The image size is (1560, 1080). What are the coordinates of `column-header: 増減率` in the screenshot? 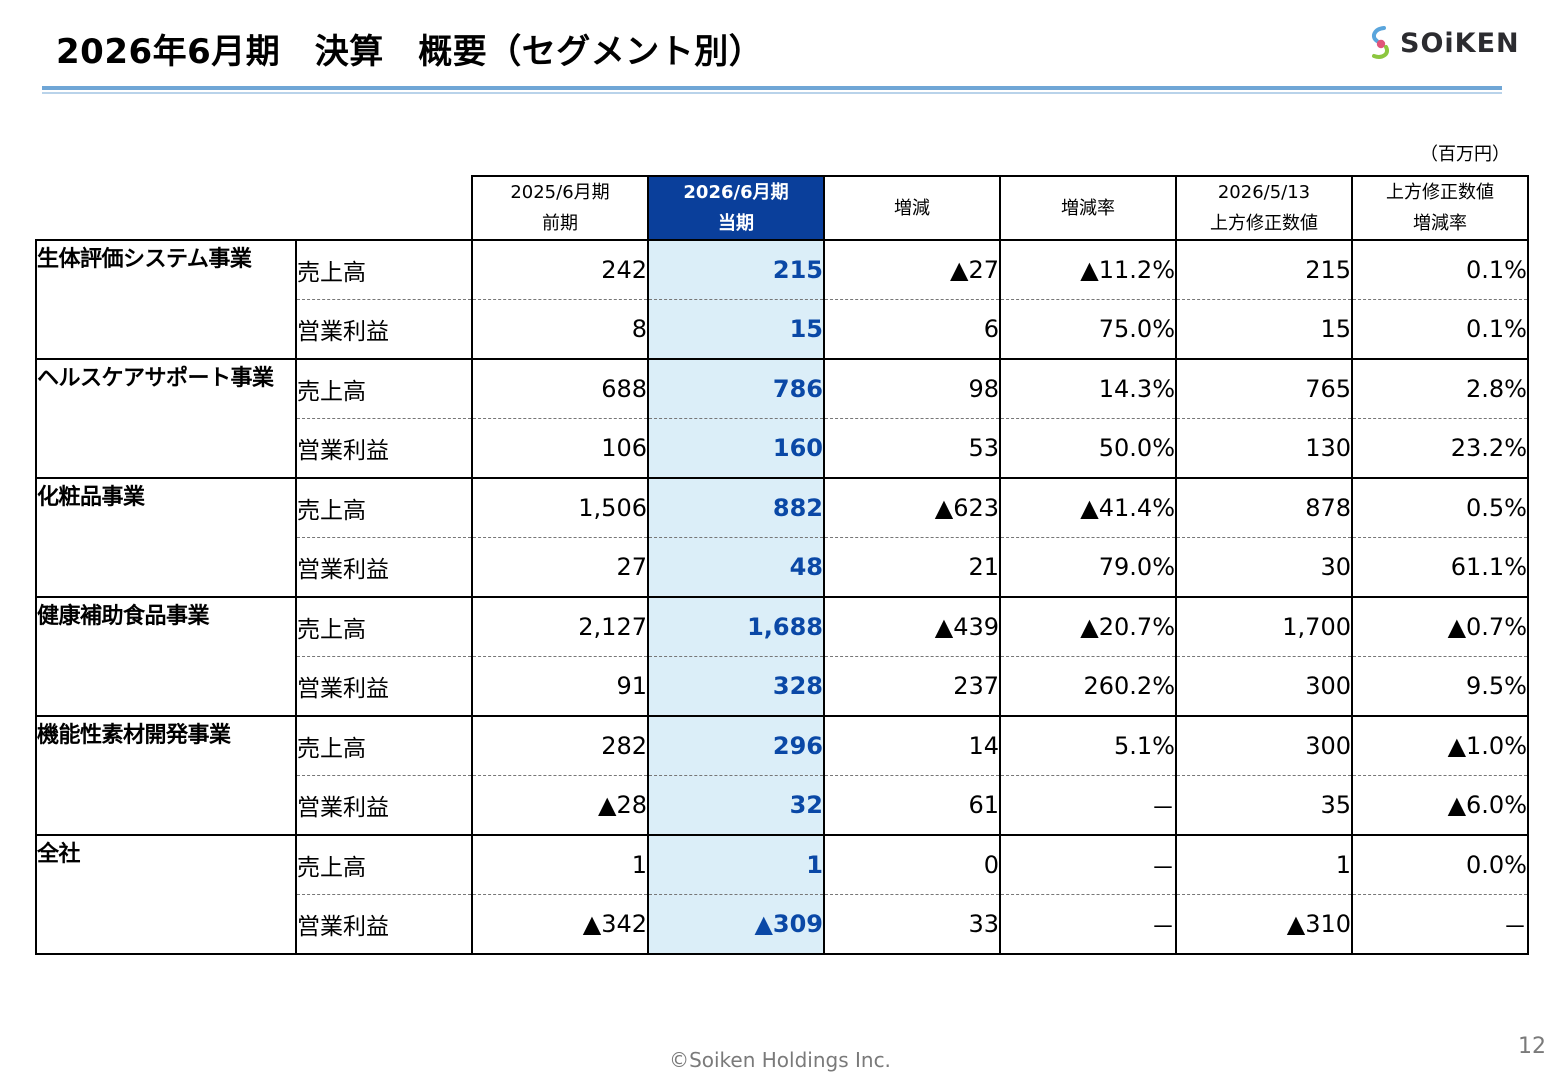 It's located at (1088, 208).